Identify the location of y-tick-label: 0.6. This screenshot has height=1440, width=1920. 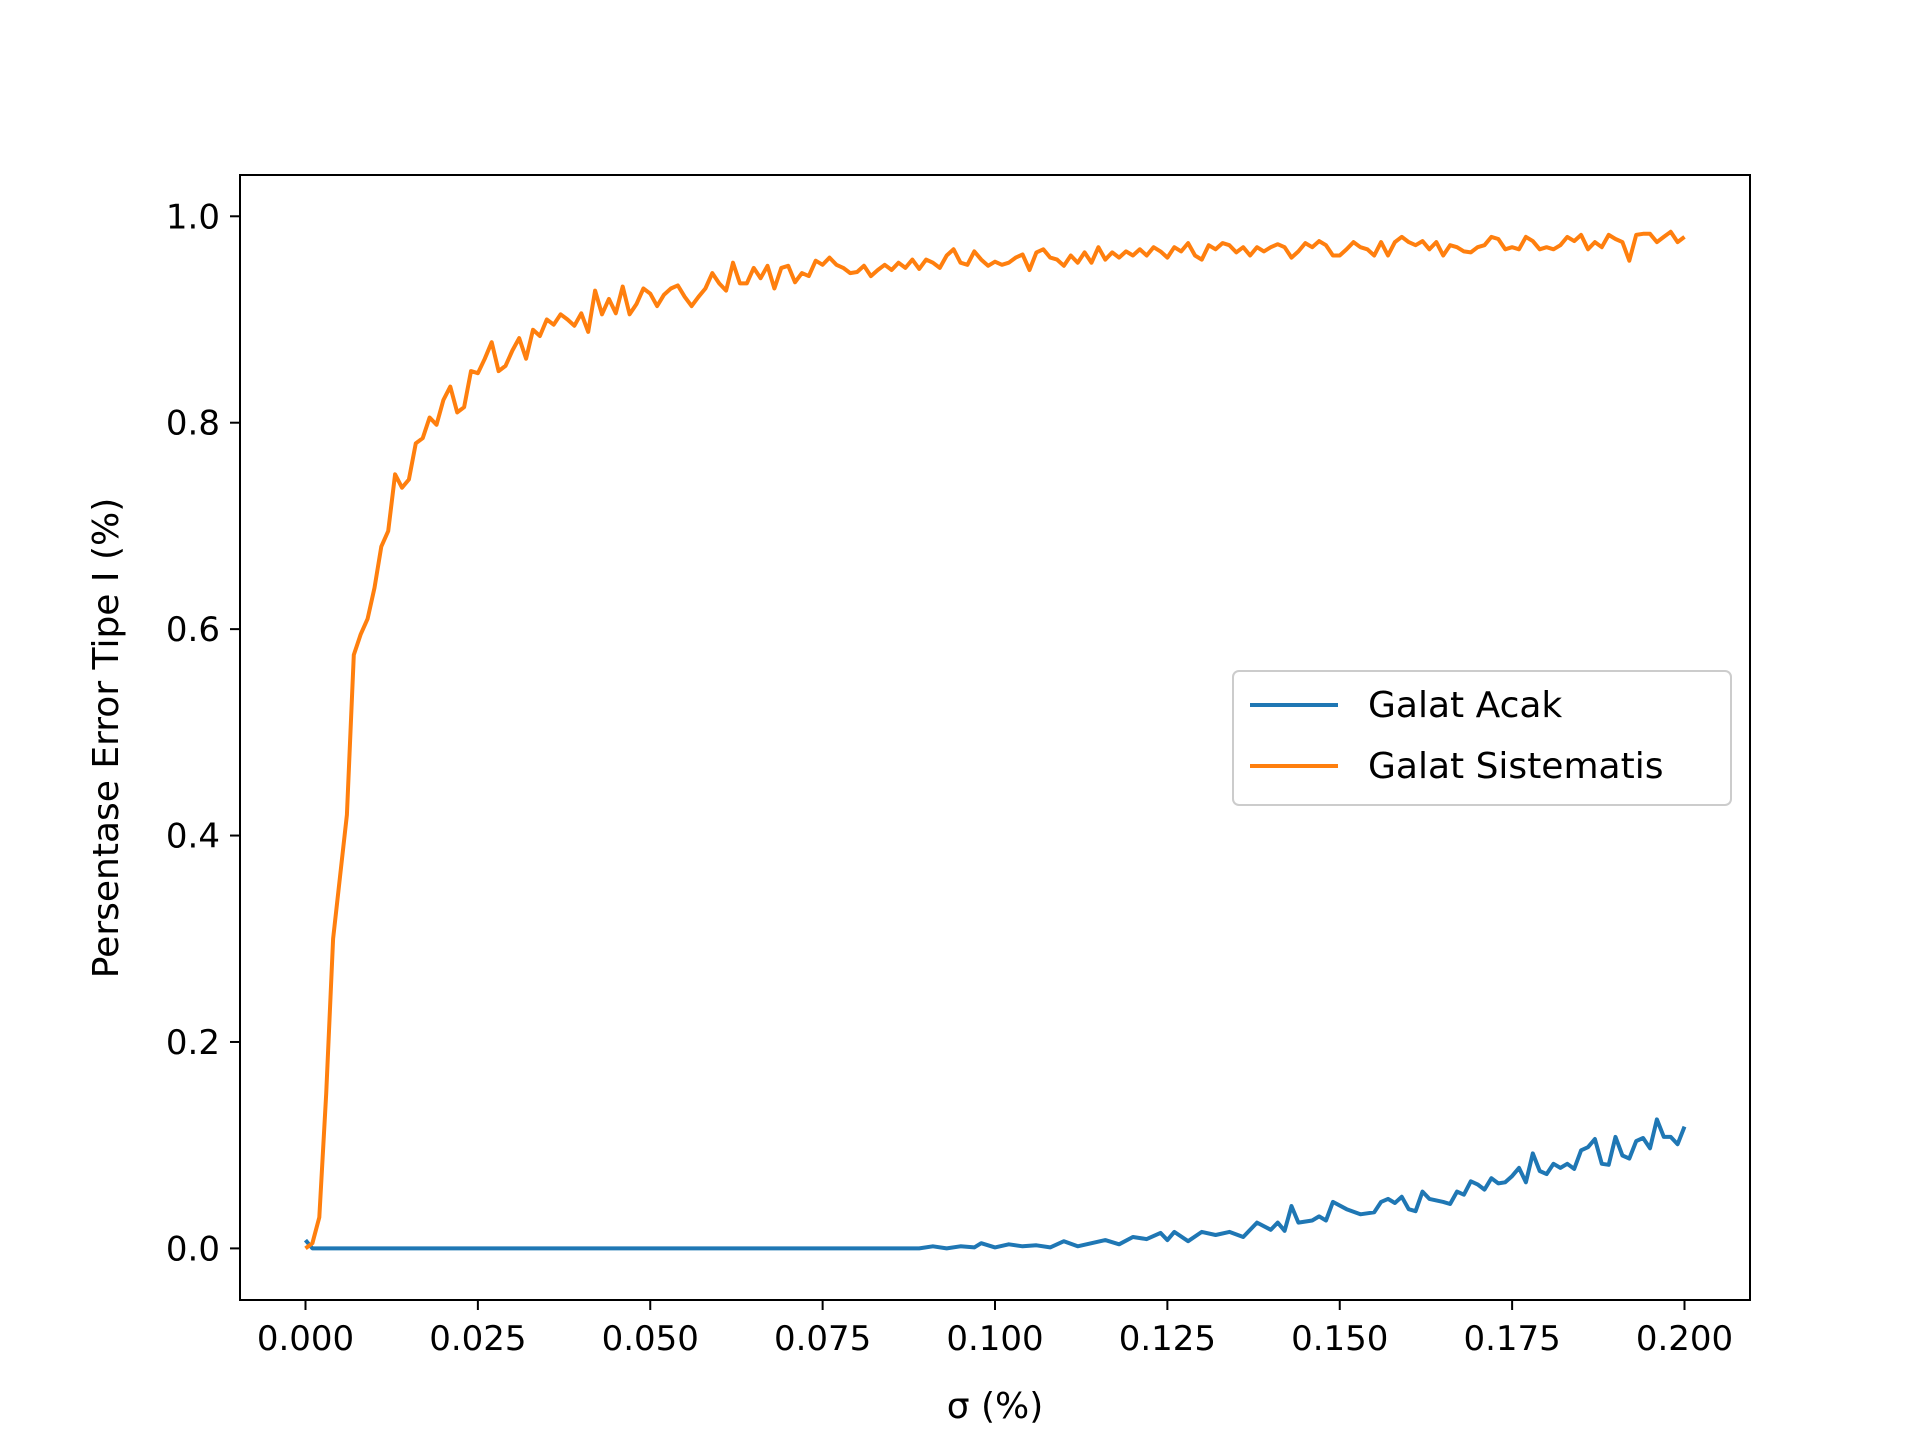
(193, 630).